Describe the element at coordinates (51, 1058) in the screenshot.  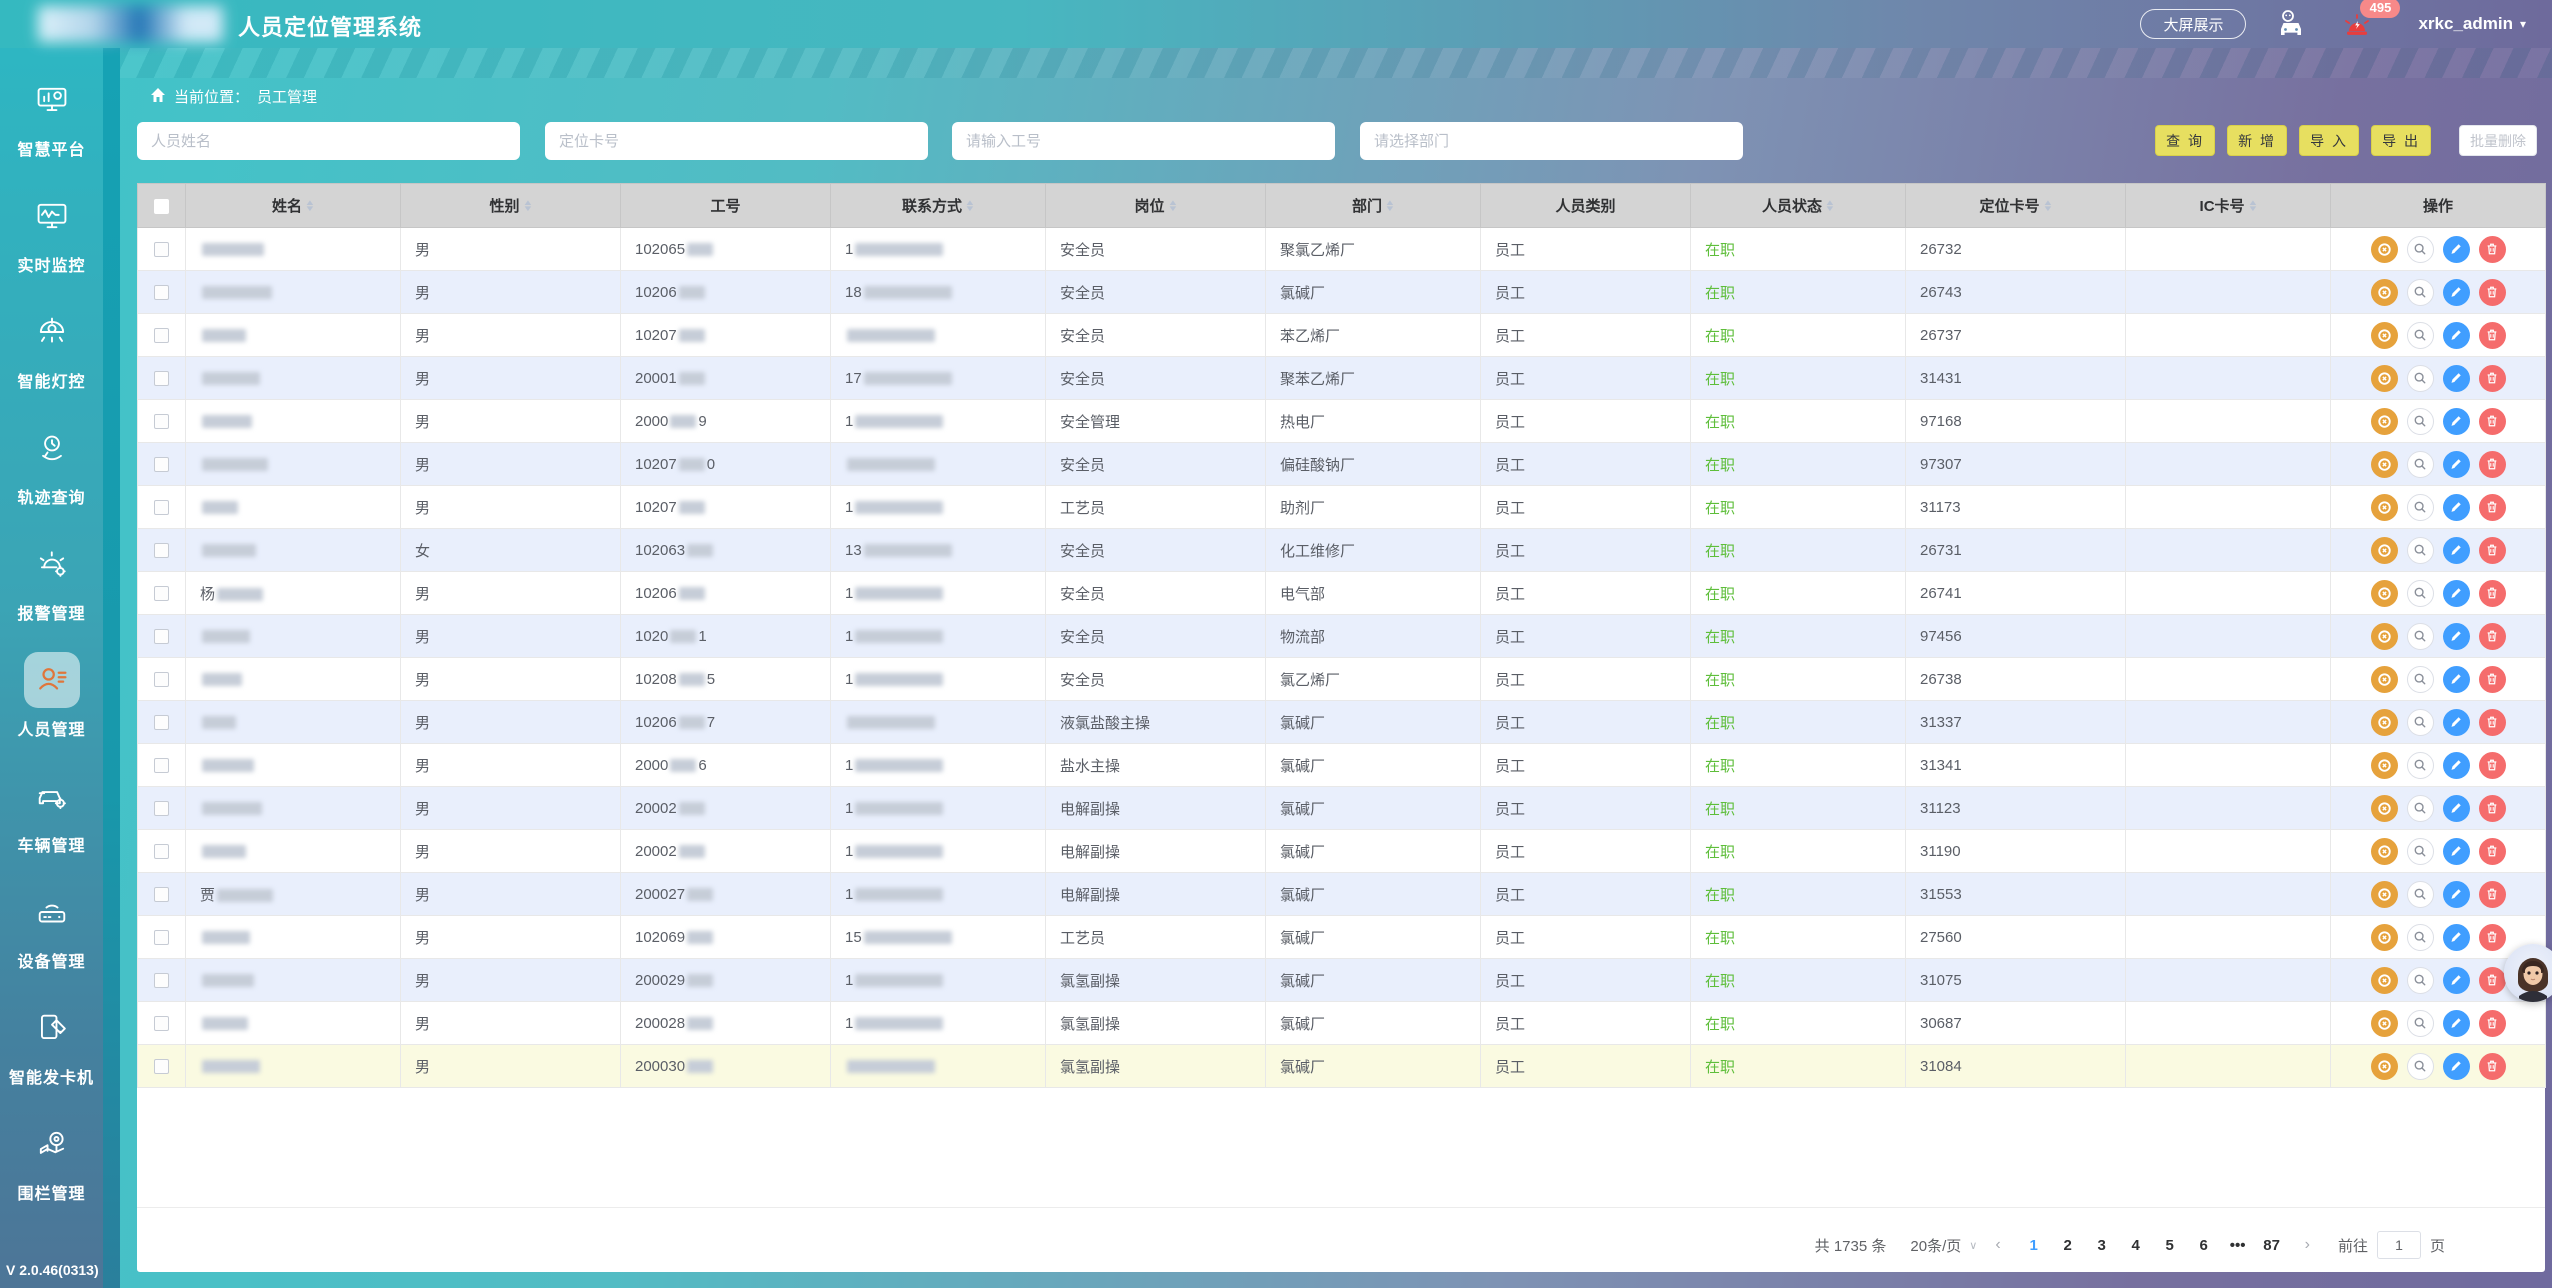
I see `sidebar-item-智能发卡机: 智能发卡机` at that location.